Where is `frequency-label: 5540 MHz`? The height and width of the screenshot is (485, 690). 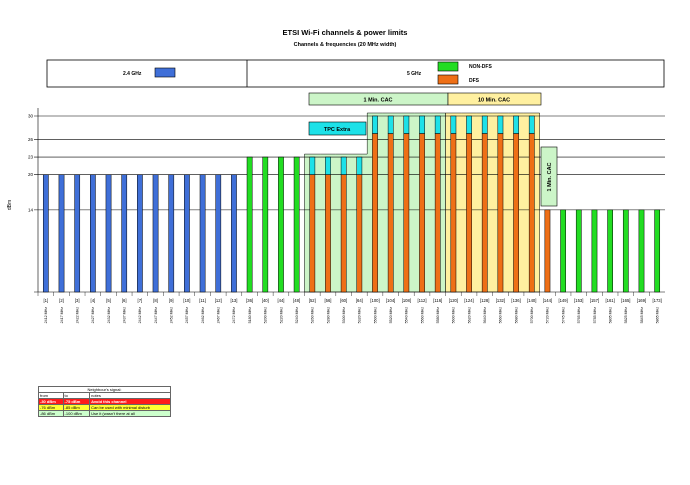 frequency-label: 5540 MHz is located at coordinates (407, 315).